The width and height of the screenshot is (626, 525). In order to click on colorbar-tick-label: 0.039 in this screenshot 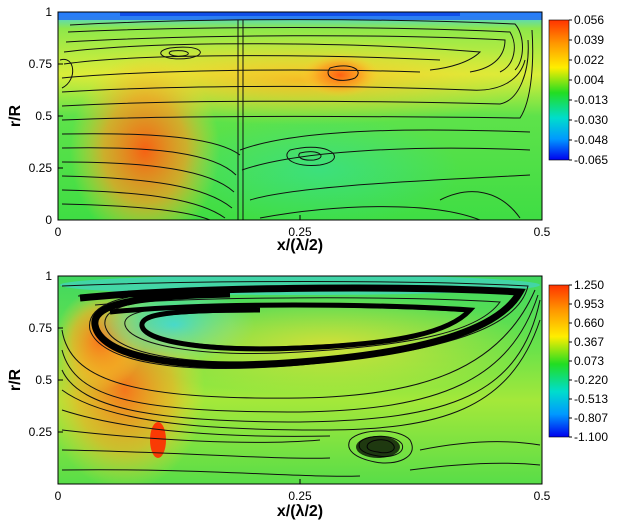, I will do `click(589, 40)`.